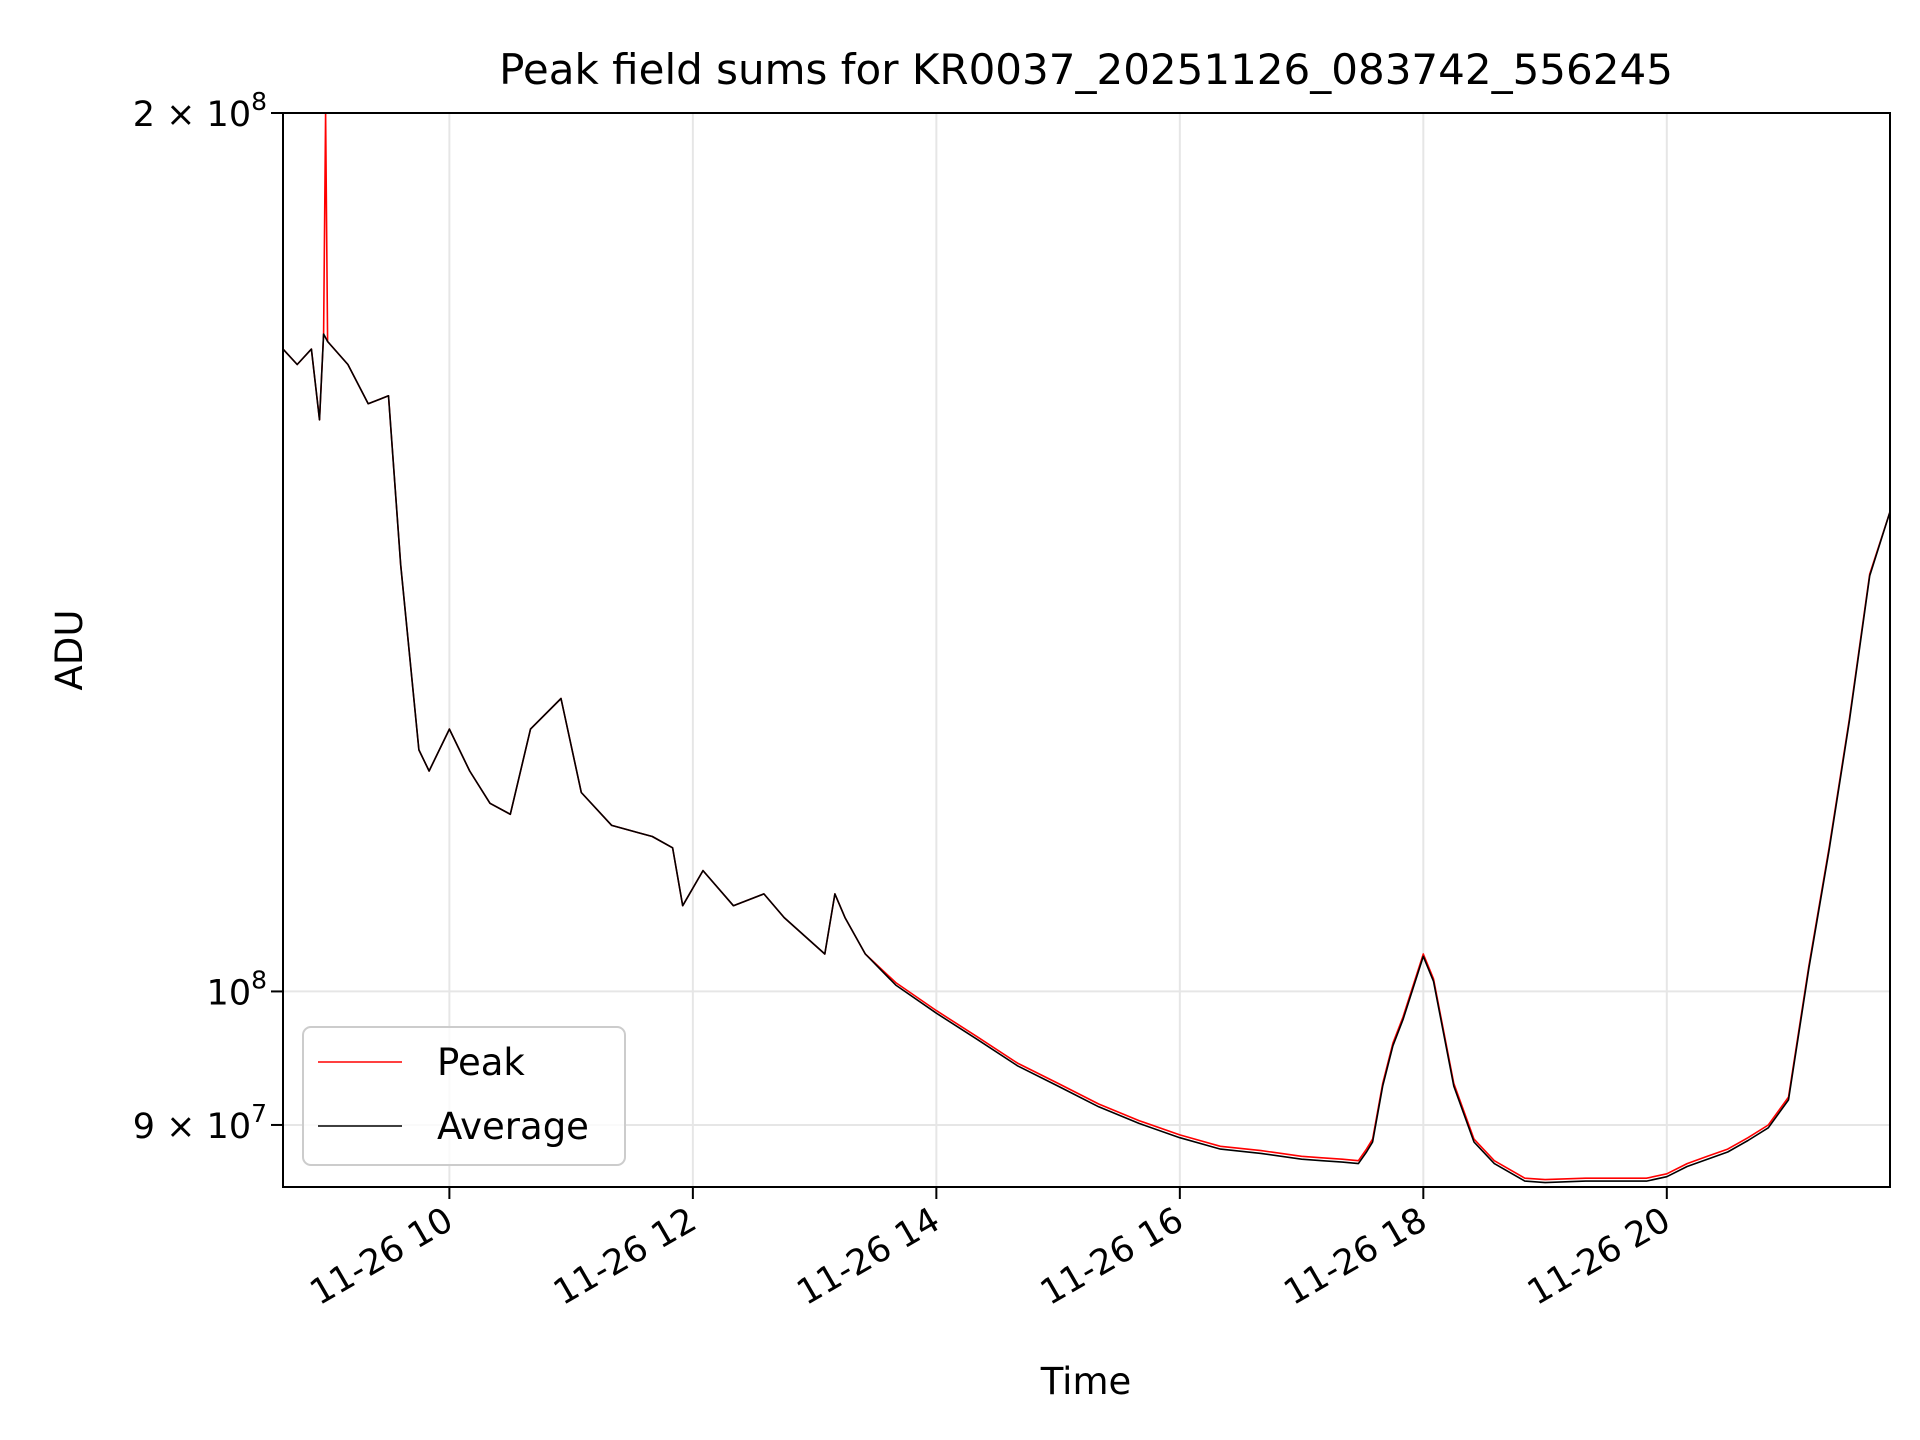 The image size is (1920, 1440). Describe the element at coordinates (481, 1062) in the screenshot. I see `legend-label-peak: Peak` at that location.